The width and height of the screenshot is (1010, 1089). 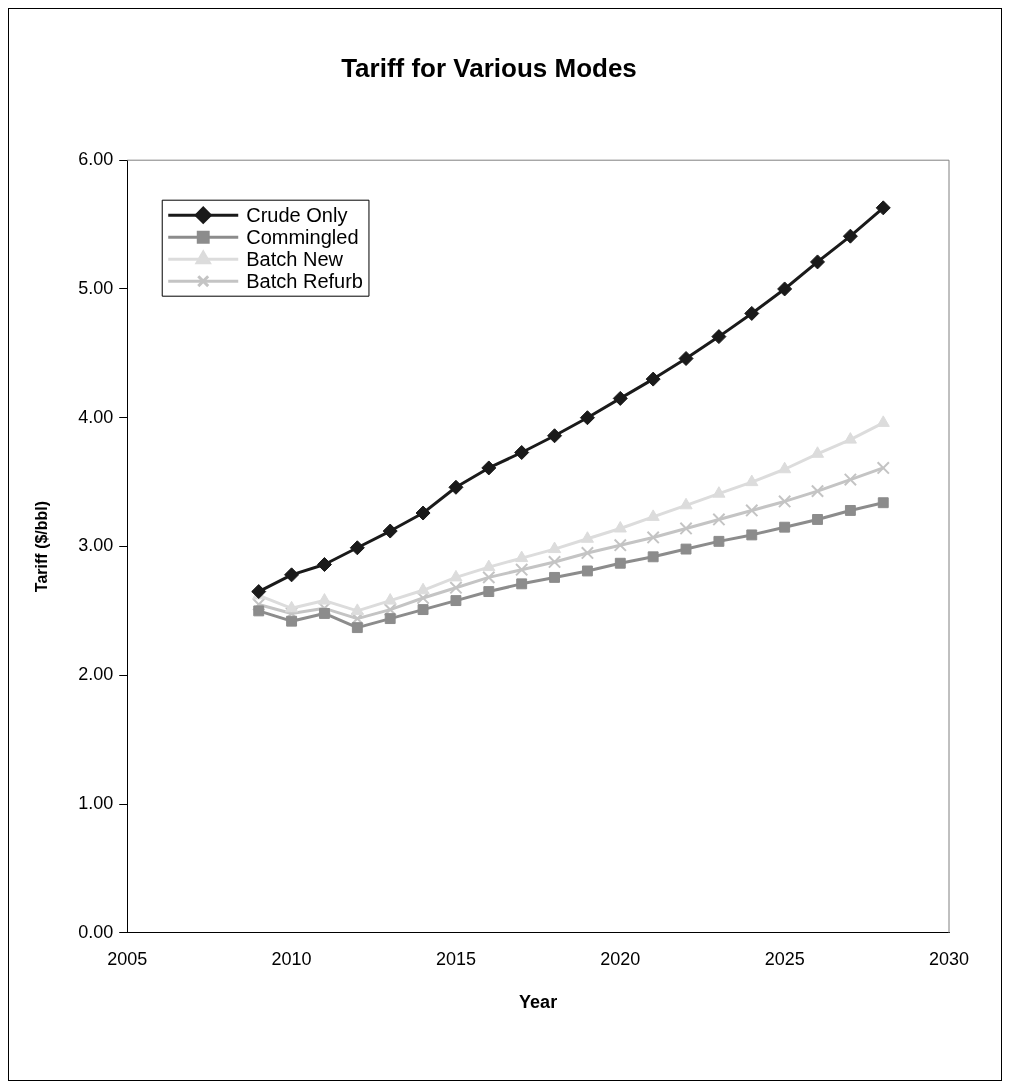 What do you see at coordinates (949, 958) in the screenshot?
I see `x-tick-label: 2030` at bounding box center [949, 958].